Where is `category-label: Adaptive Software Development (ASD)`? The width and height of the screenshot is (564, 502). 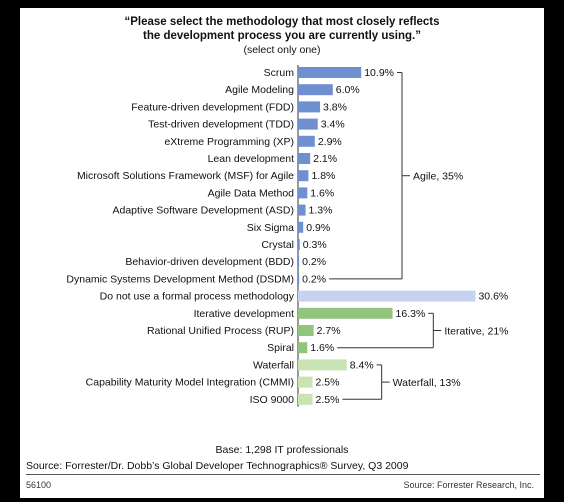
category-label: Adaptive Software Development (ASD) is located at coordinates (204, 211).